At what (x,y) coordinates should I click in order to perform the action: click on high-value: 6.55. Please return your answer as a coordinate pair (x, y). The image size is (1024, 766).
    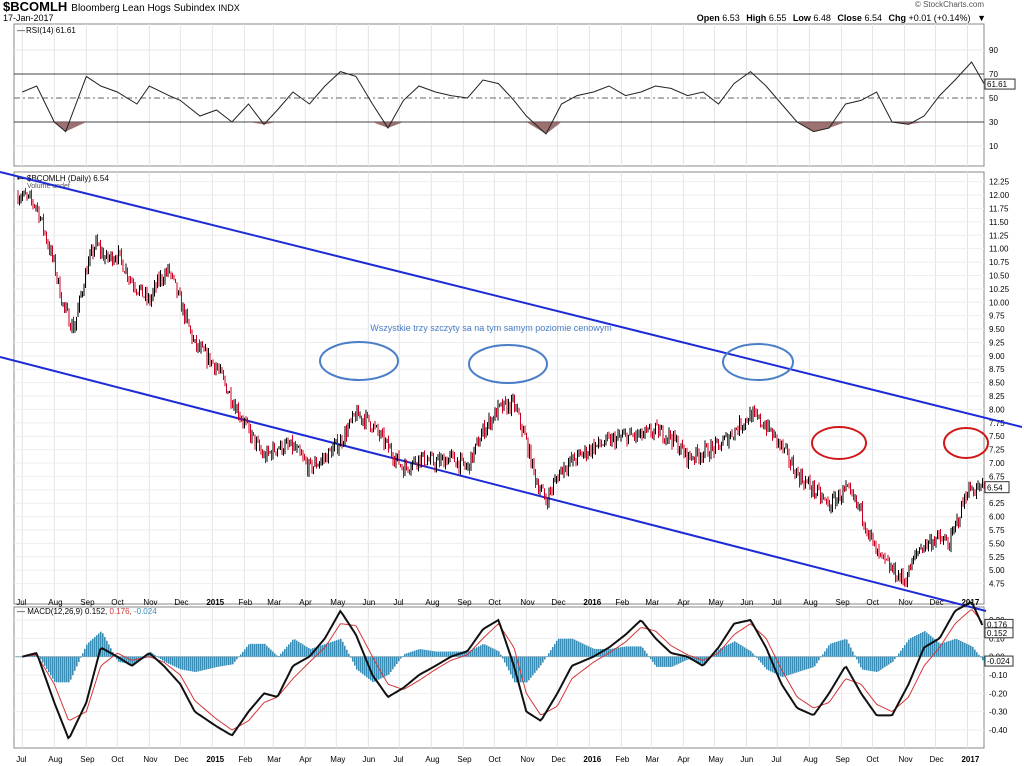
    Looking at the image, I should click on (777, 18).